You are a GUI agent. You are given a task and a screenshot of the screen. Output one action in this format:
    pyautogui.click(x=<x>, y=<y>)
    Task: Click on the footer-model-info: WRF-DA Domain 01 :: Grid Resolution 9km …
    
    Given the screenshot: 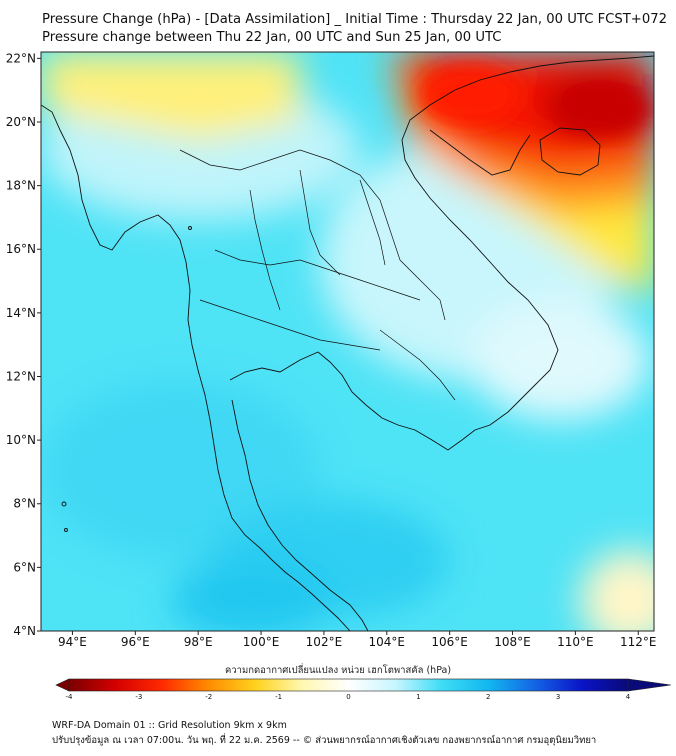 What is the action you would take?
    pyautogui.click(x=169, y=725)
    